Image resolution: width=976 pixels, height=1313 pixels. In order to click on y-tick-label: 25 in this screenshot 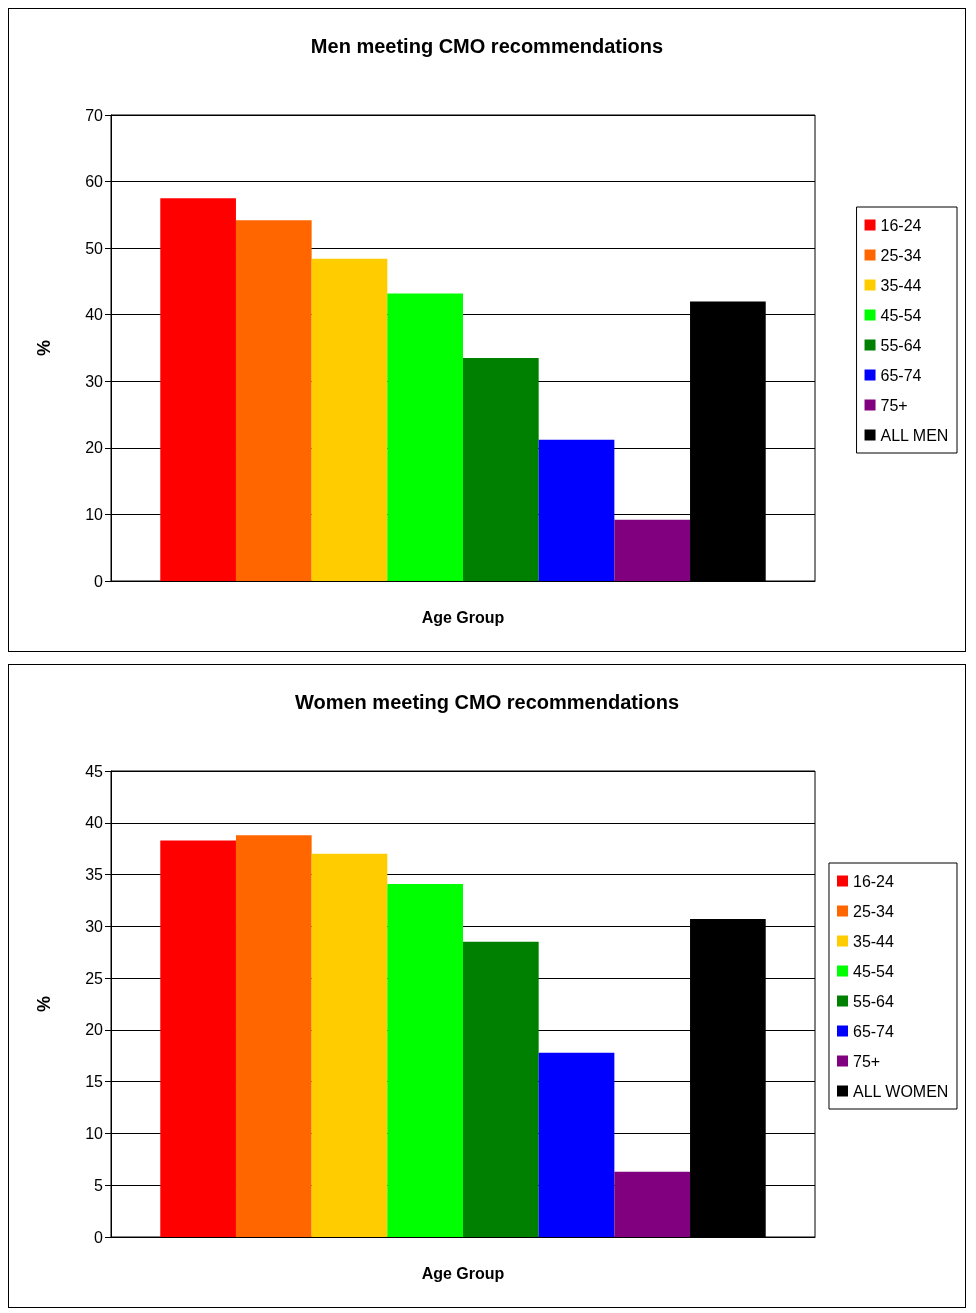, I will do `click(94, 978)`.